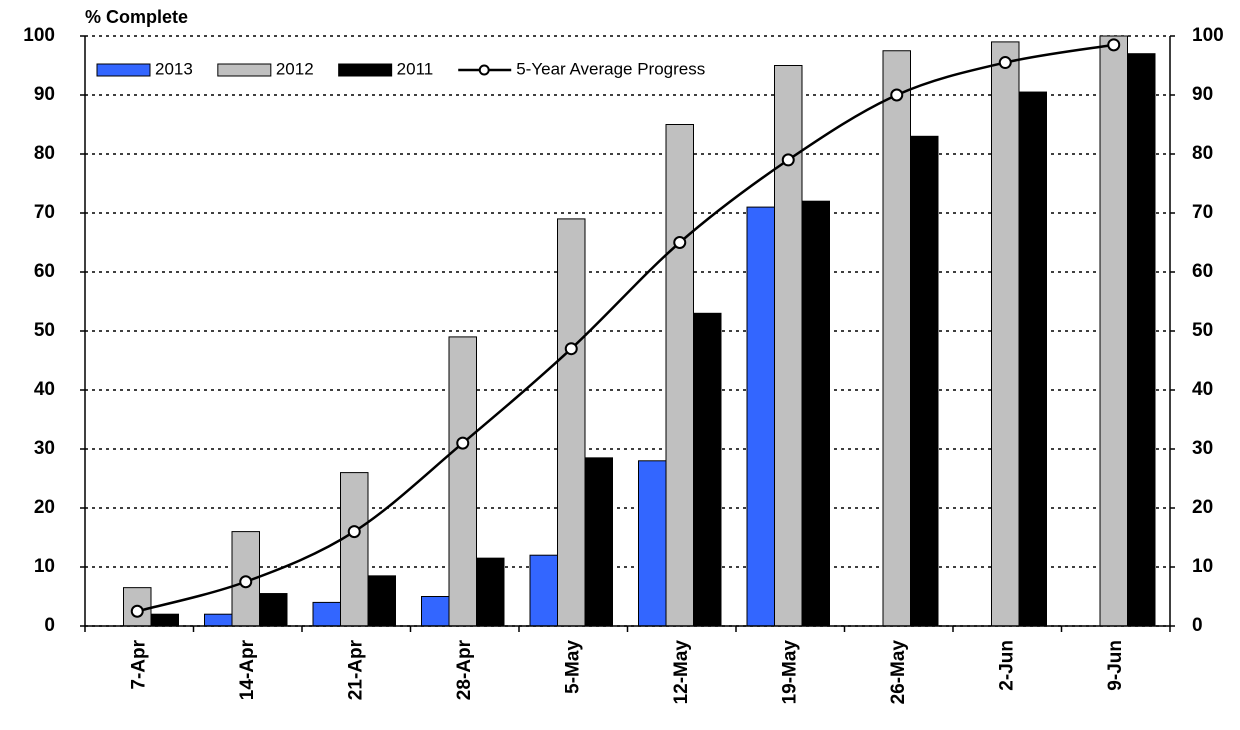  Describe the element at coordinates (174, 68) in the screenshot. I see `legend-label: 2013` at that location.